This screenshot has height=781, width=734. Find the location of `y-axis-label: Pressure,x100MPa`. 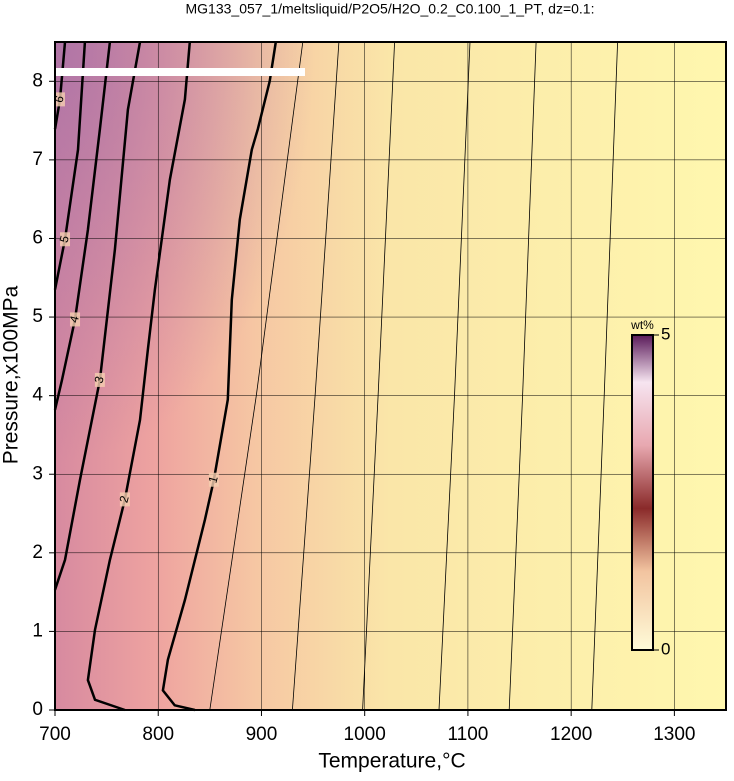

y-axis-label: Pressure,x100MPa is located at coordinates (11, 374).